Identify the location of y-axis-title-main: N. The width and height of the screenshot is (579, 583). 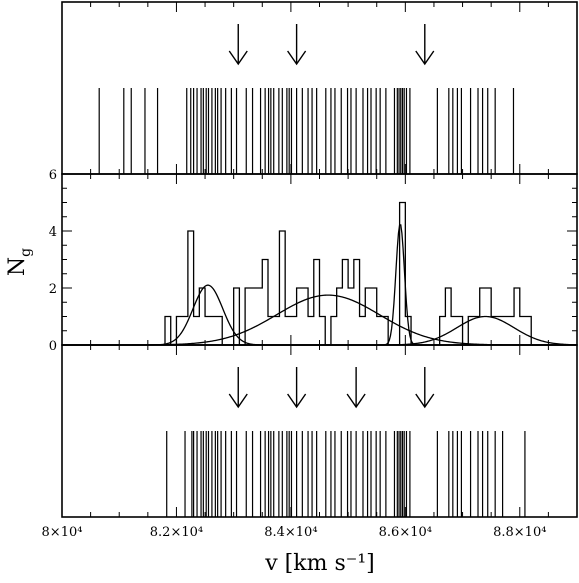
(17, 266).